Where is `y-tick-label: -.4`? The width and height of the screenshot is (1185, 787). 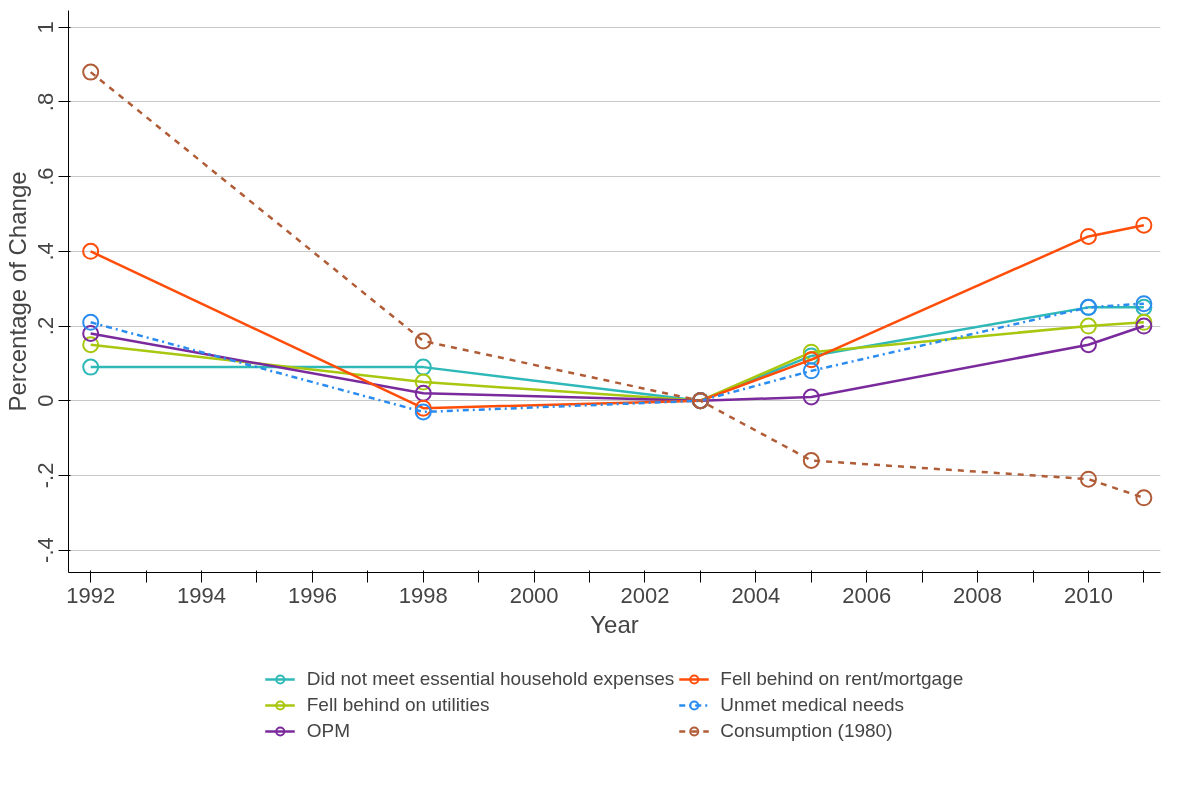 y-tick-label: -.4 is located at coordinates (46, 550).